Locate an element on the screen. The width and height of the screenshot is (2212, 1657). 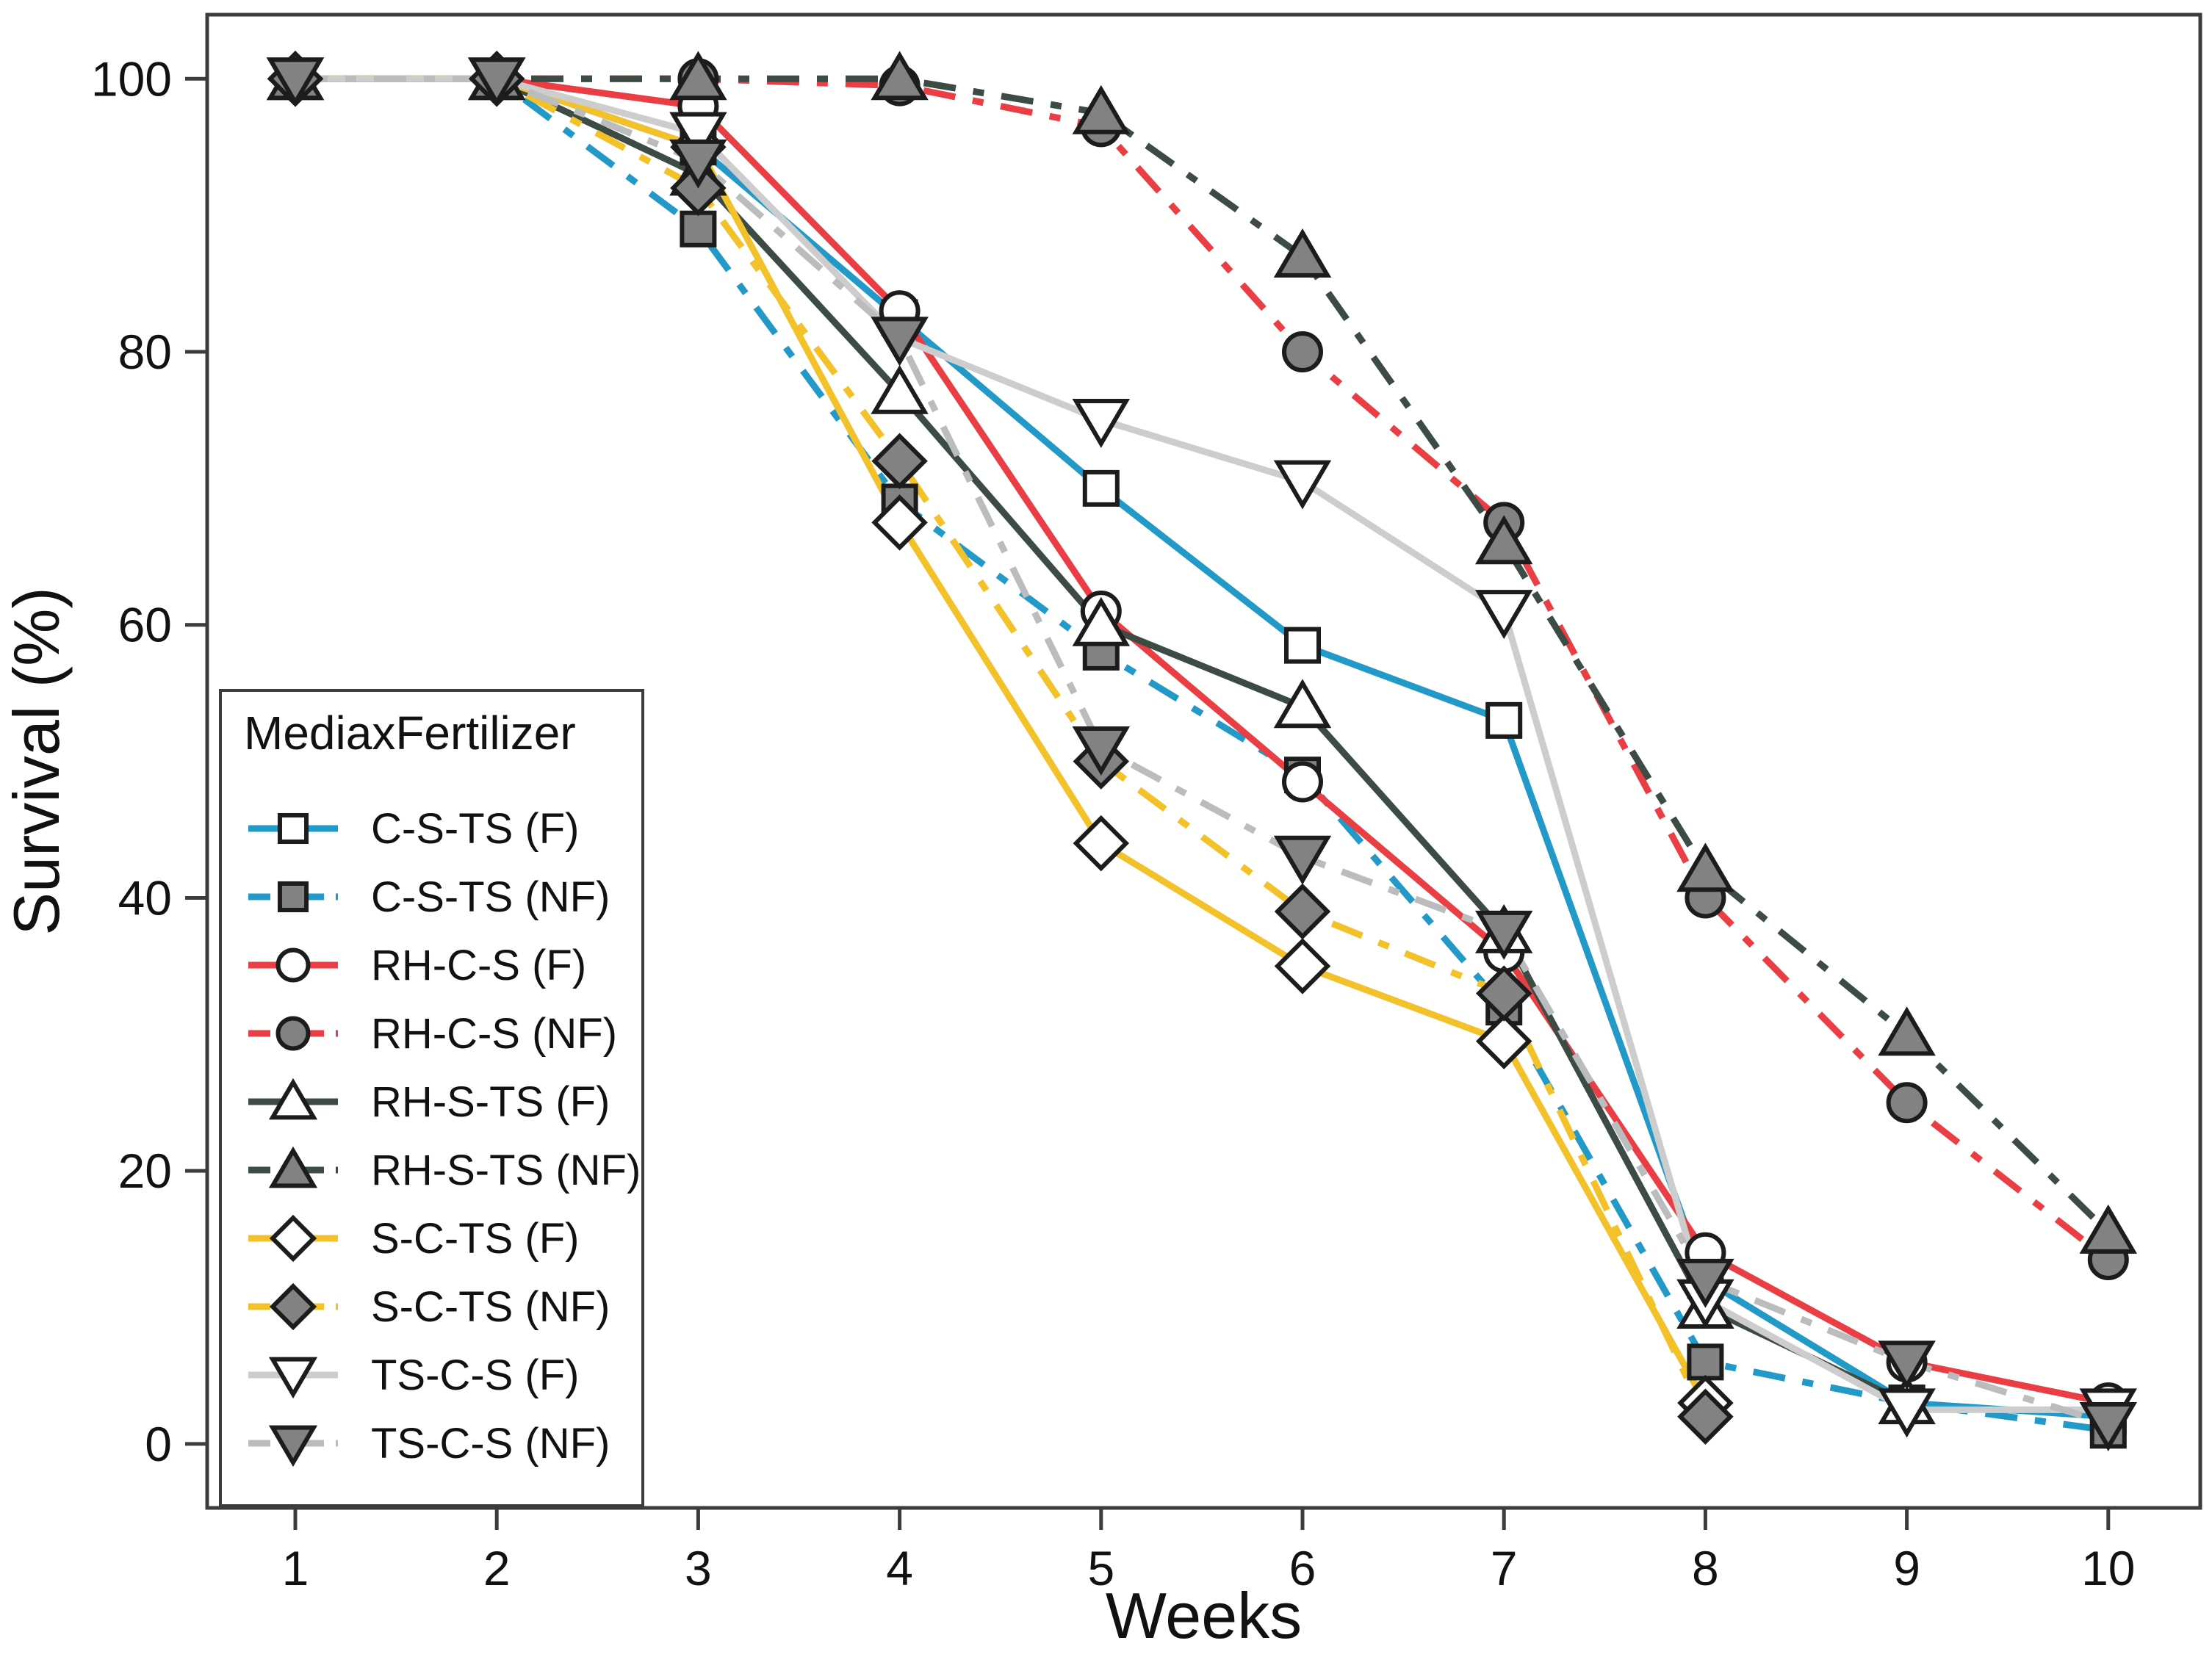
legend-item-label: RH-S-TS (NF) is located at coordinates (506, 1170).